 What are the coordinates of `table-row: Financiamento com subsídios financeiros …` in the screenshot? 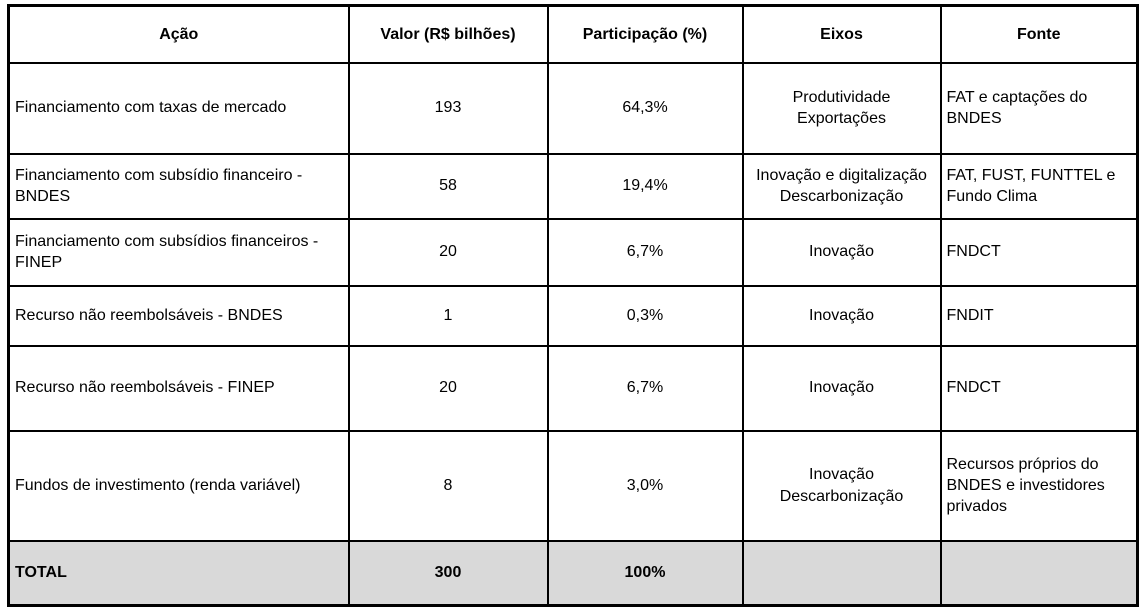 It's located at (573, 252).